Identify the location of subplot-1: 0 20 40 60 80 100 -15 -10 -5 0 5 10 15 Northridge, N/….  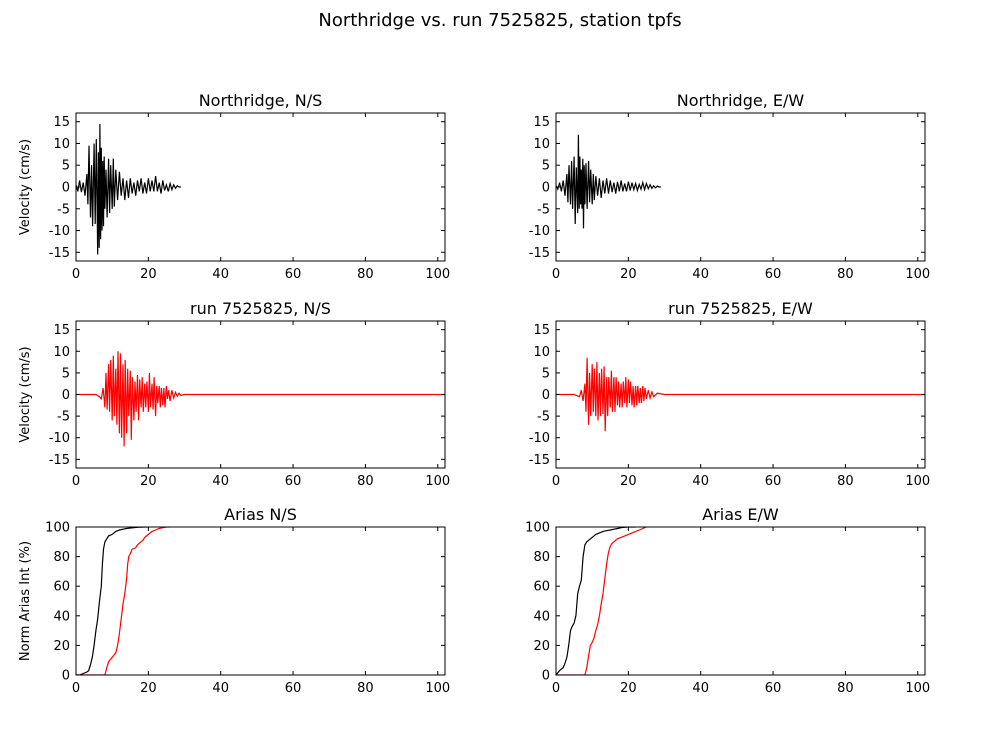
(234, 186).